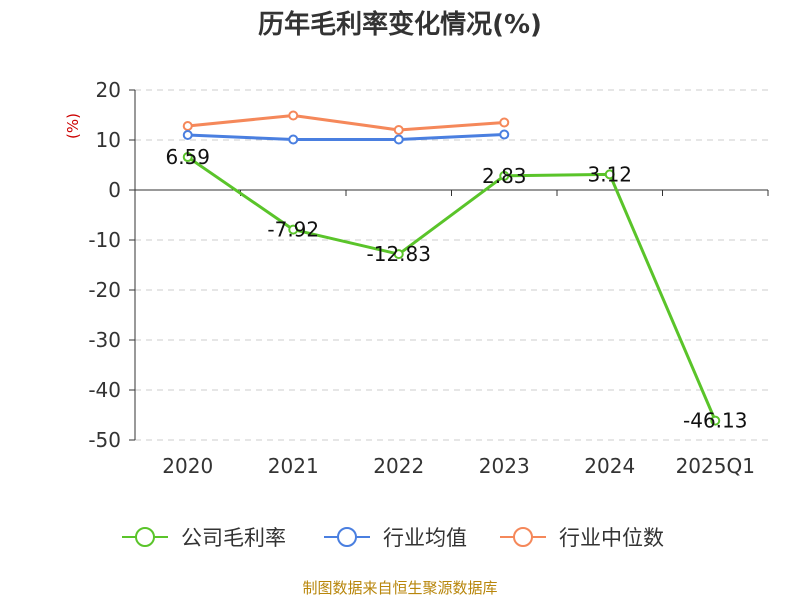 This screenshot has width=800, height=600. I want to click on y-tick-label: -10, so click(104, 240).